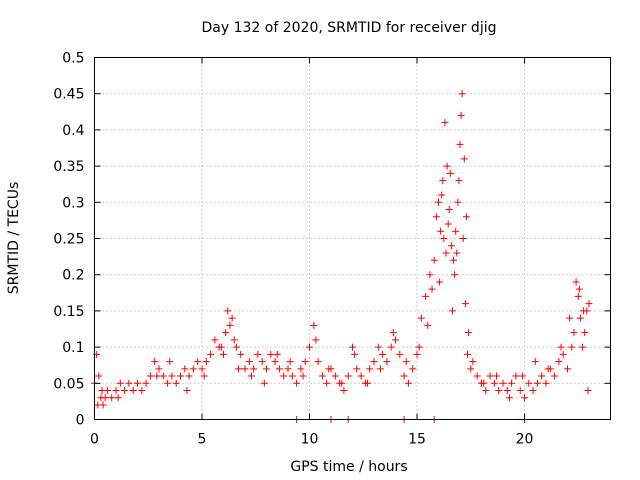 Image resolution: width=640 pixels, height=480 pixels. Describe the element at coordinates (73, 59) in the screenshot. I see `y-tick-label: 0.5` at that location.